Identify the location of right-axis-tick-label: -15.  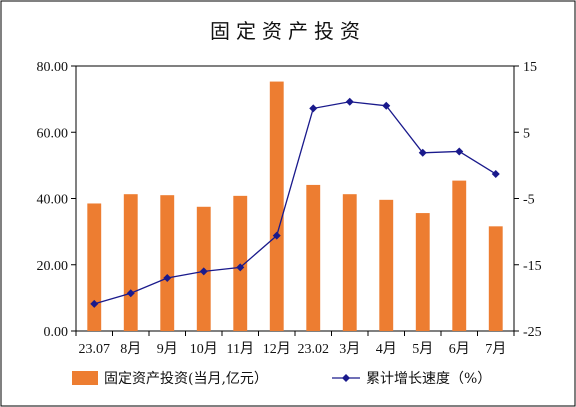
(532, 266).